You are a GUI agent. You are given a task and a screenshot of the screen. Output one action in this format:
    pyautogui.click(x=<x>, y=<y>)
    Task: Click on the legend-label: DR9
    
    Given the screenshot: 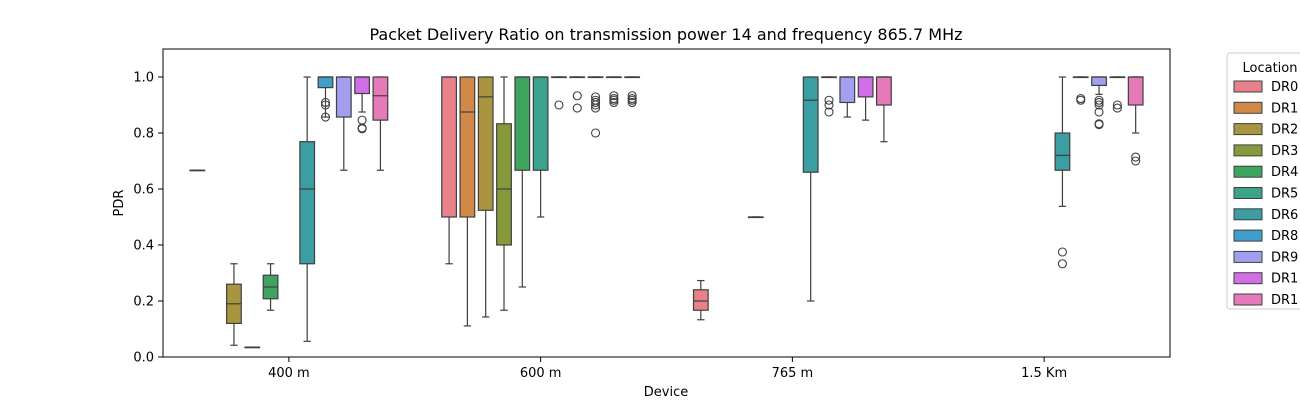 What is the action you would take?
    pyautogui.click(x=1284, y=257)
    